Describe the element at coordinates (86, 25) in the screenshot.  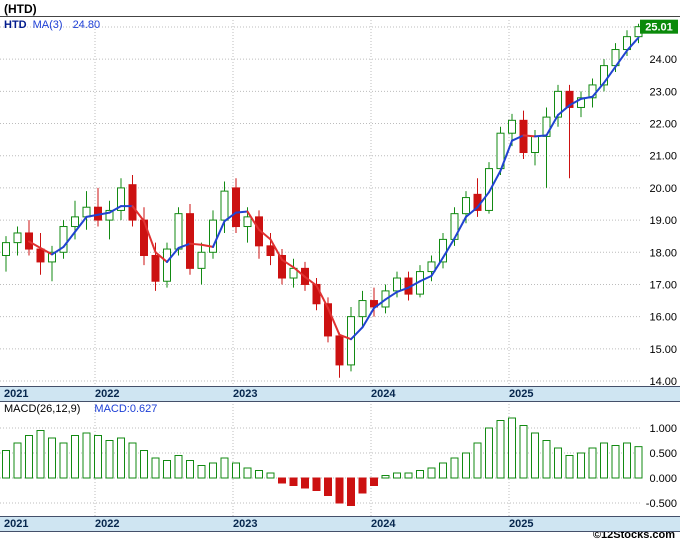
I see `ma-value: 24.80` at that location.